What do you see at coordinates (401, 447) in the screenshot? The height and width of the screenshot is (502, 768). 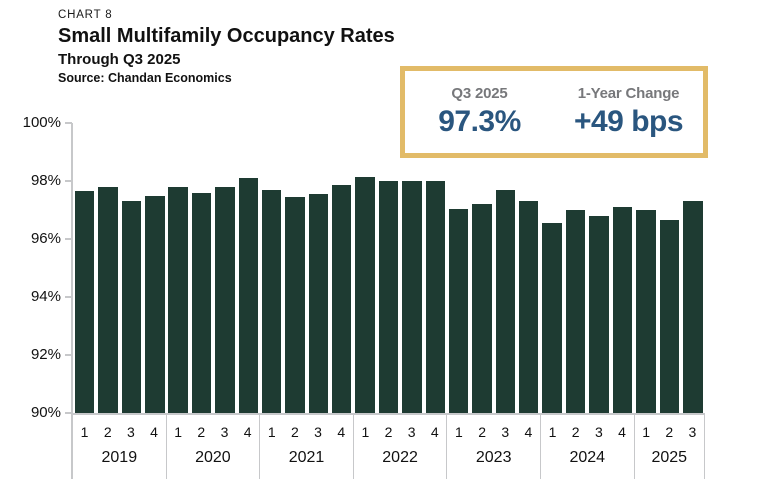 I see `x-axis-group-2022: 1 2 3 4 2022` at bounding box center [401, 447].